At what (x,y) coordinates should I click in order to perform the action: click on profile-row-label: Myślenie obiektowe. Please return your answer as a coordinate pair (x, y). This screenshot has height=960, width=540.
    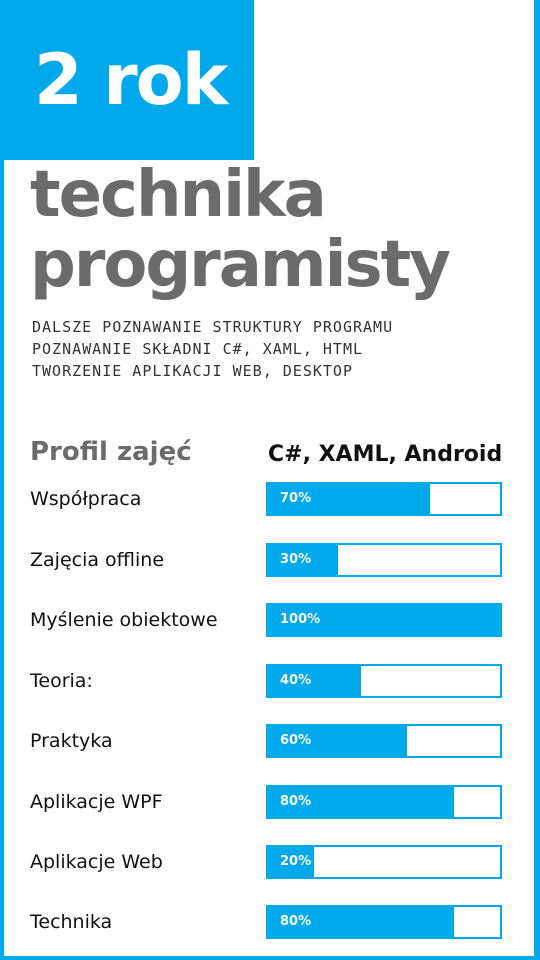
    Looking at the image, I should click on (124, 620).